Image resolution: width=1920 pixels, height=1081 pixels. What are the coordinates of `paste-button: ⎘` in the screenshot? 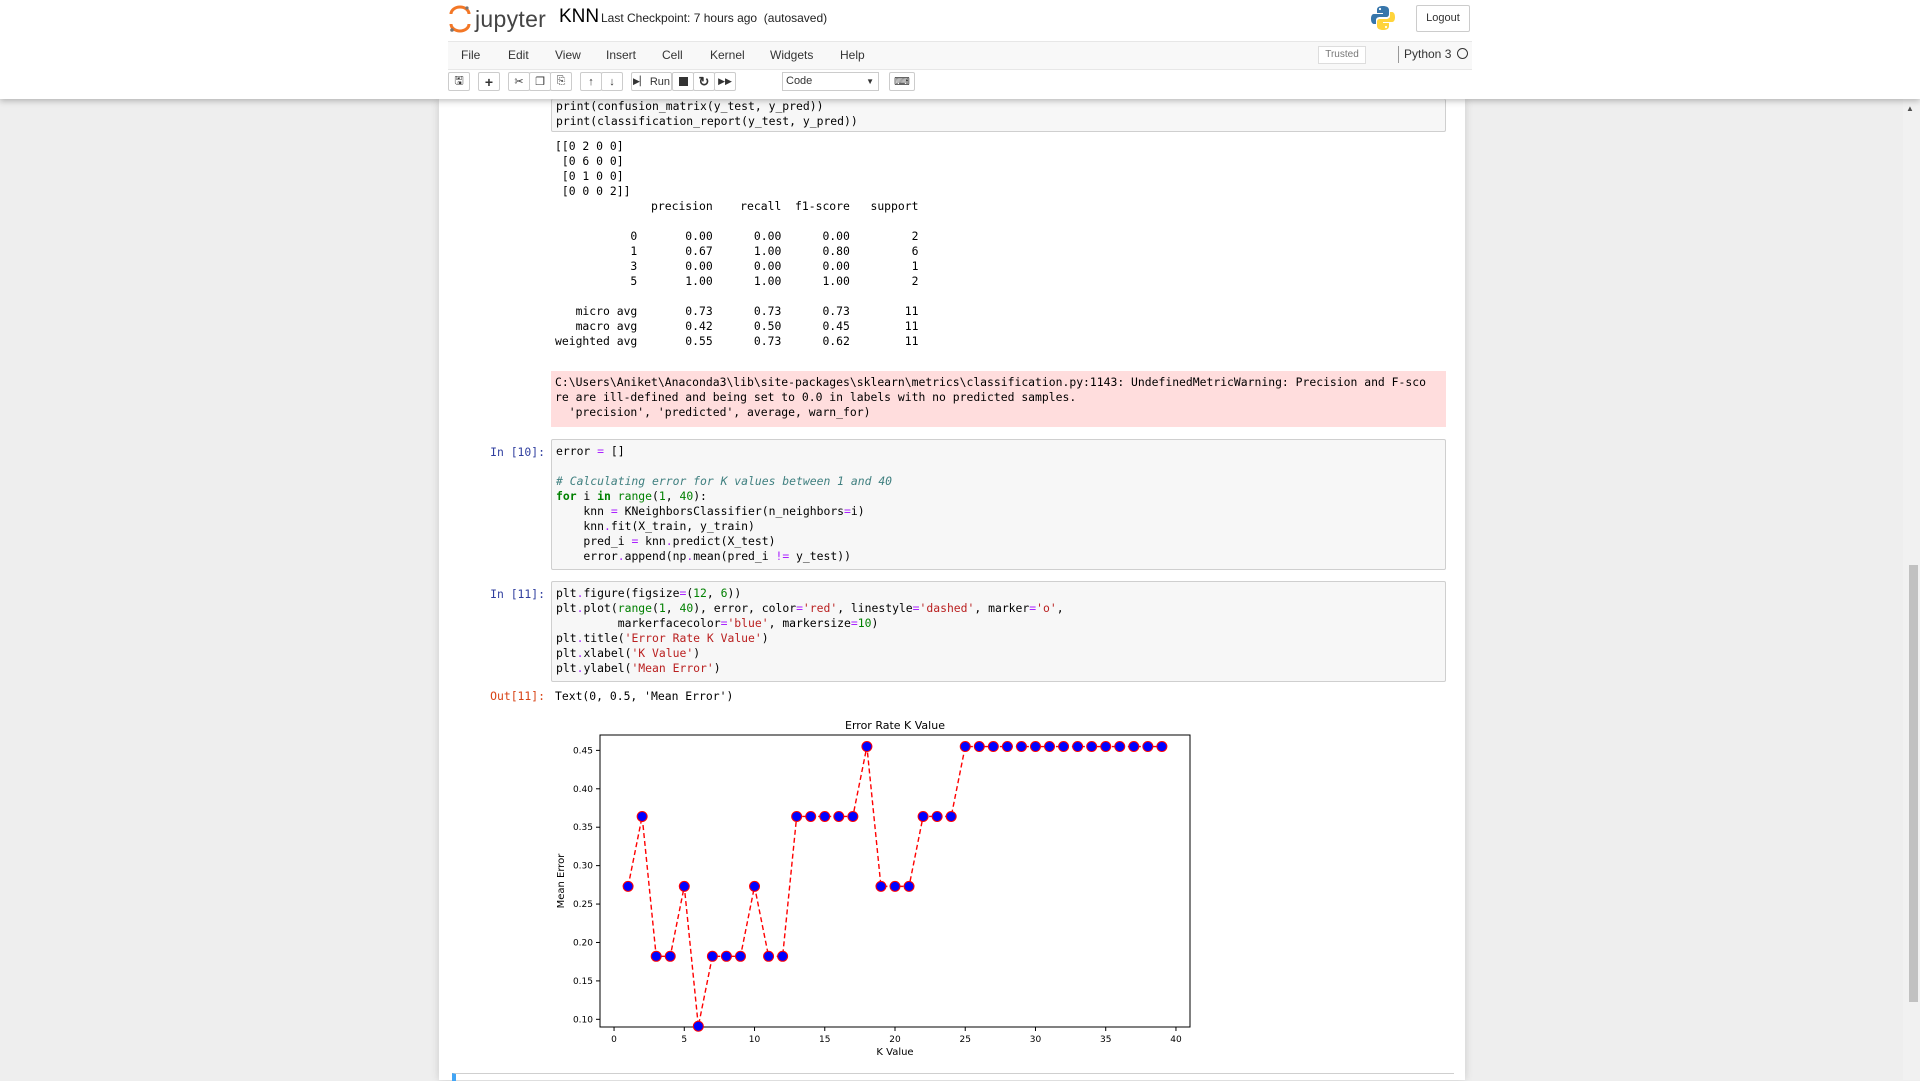 It's located at (561, 81).